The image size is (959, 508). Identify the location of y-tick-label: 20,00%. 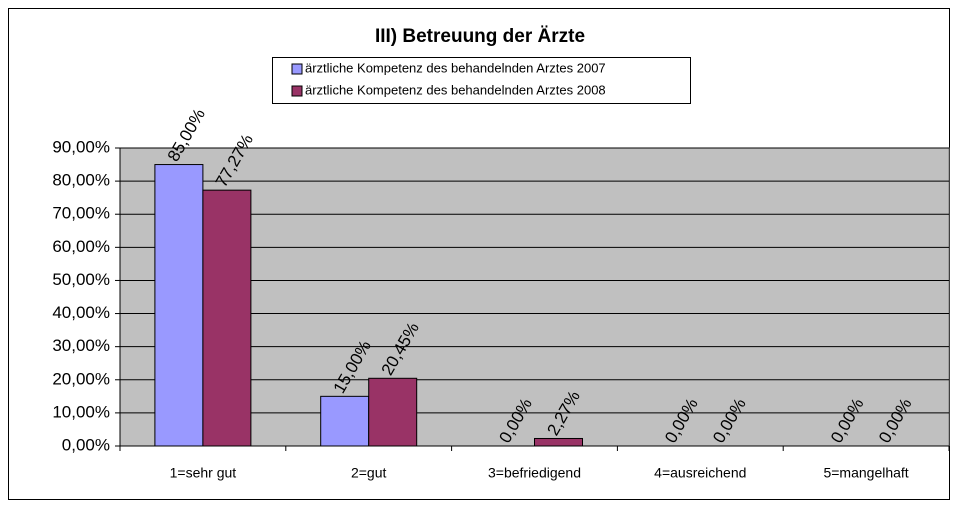
(81, 378).